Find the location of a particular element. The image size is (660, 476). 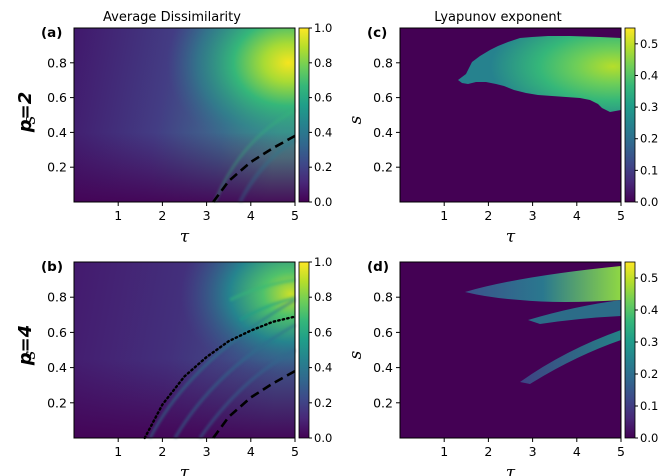

heatmap-d-middle-band is located at coordinates (574, 312).